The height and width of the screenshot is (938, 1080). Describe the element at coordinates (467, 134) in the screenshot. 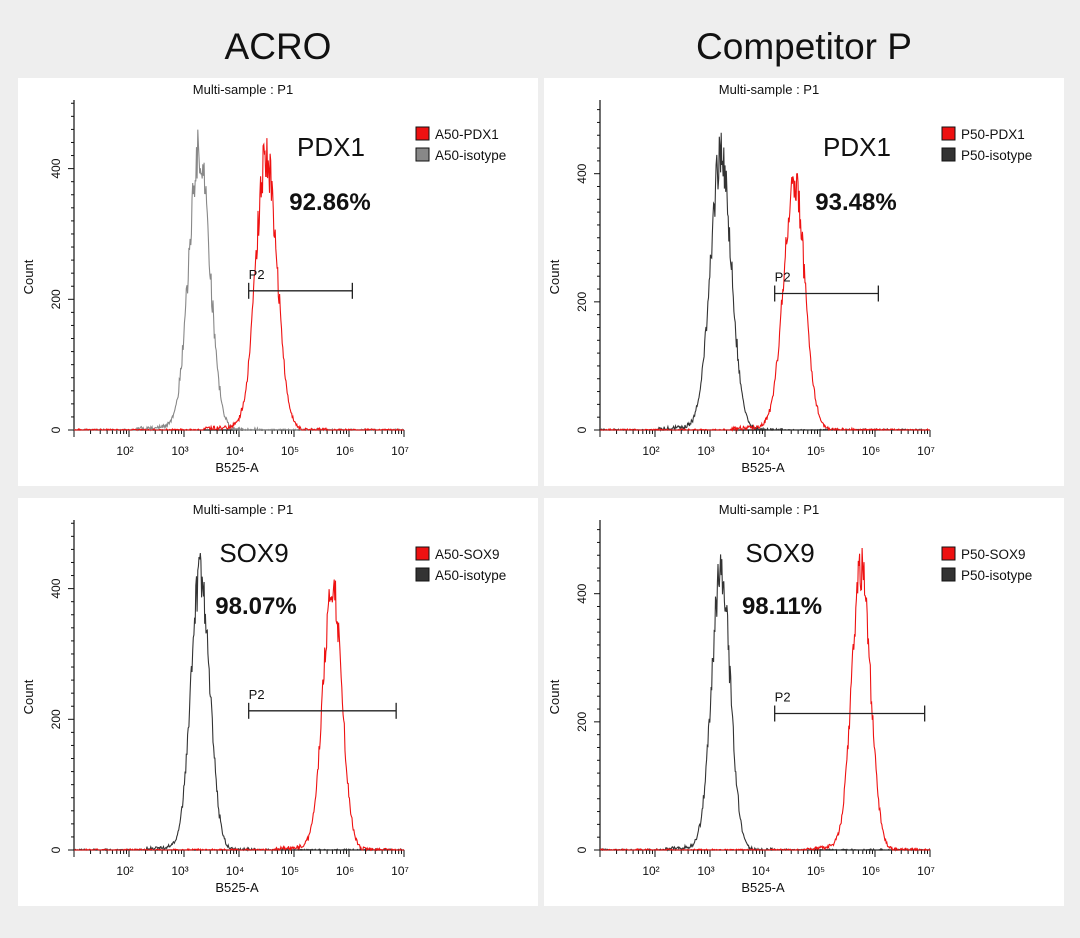

I see `legend-label: A50-PDX1` at that location.